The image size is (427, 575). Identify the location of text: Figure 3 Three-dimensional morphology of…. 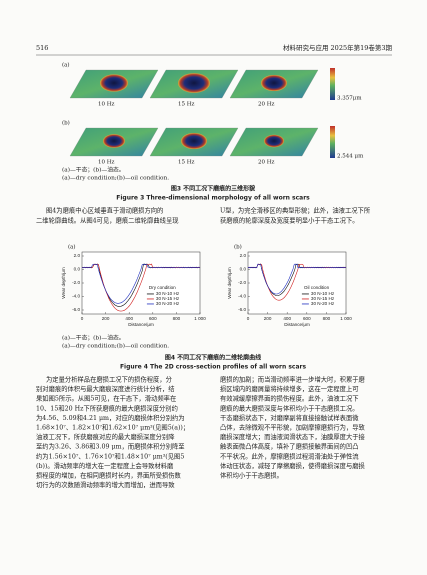
(213, 198).